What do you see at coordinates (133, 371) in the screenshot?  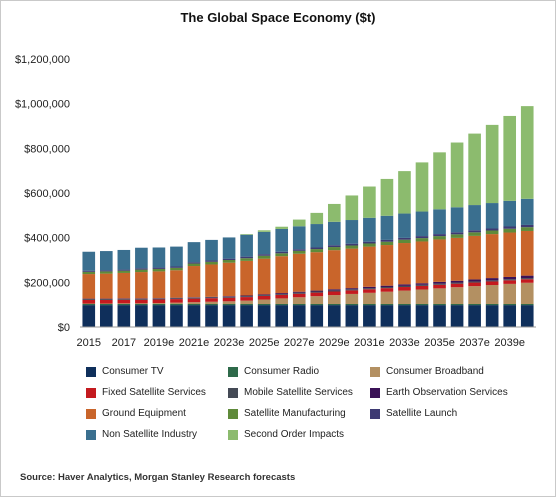 I see `legend-label: Consumer TV` at bounding box center [133, 371].